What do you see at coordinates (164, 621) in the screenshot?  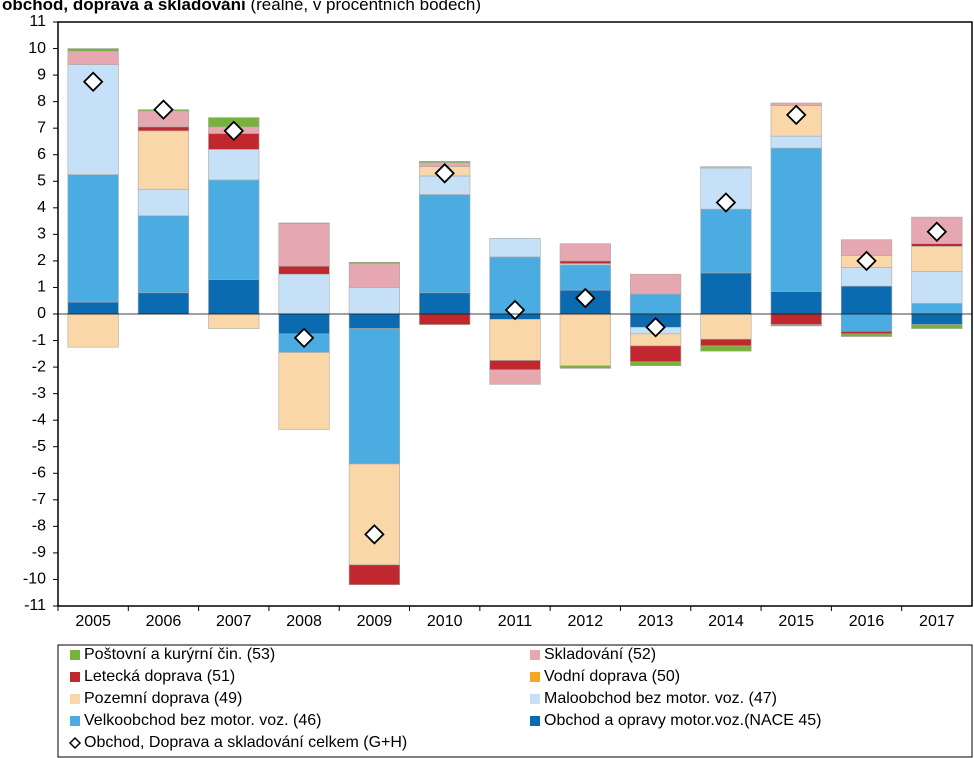 I see `x-tick-label: 2006` at bounding box center [164, 621].